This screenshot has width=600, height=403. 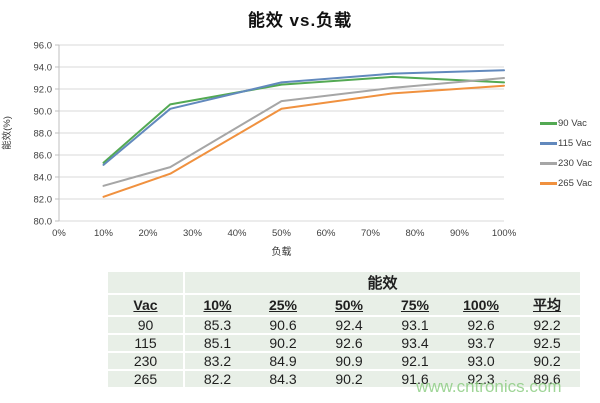 What do you see at coordinates (572, 123) in the screenshot?
I see `legend-label: 90 Vac` at bounding box center [572, 123].